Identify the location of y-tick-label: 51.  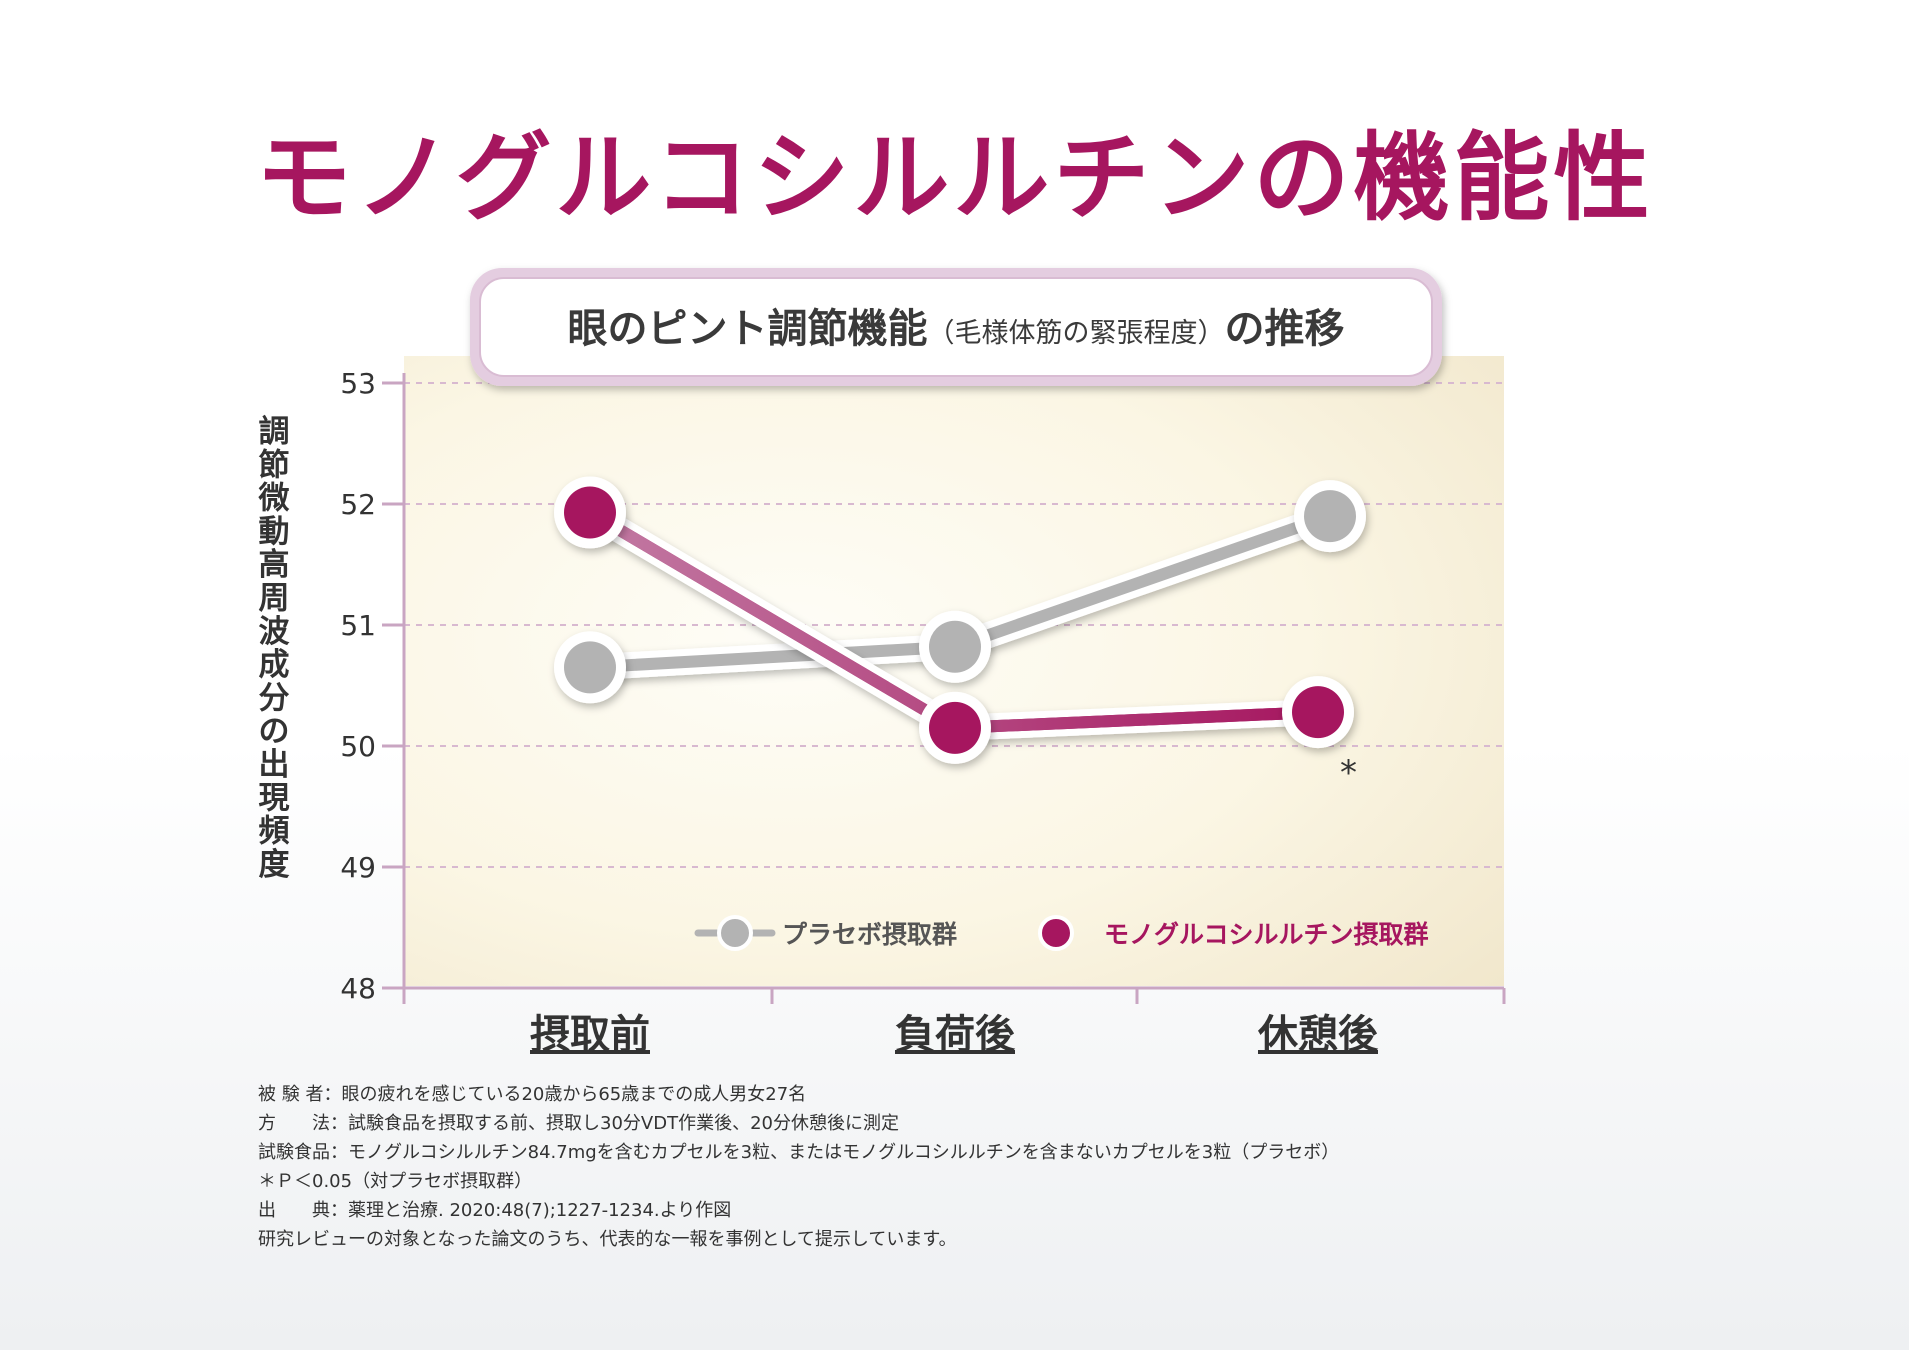
(358, 625).